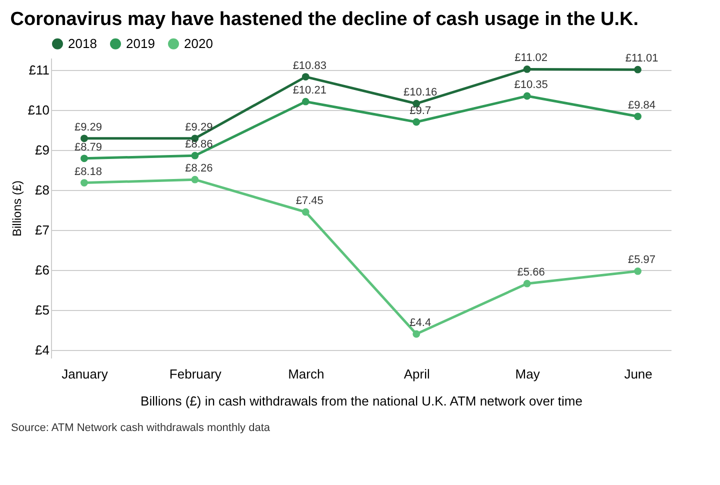 The width and height of the screenshot is (720, 485). I want to click on x-tick-label: June, so click(638, 374).